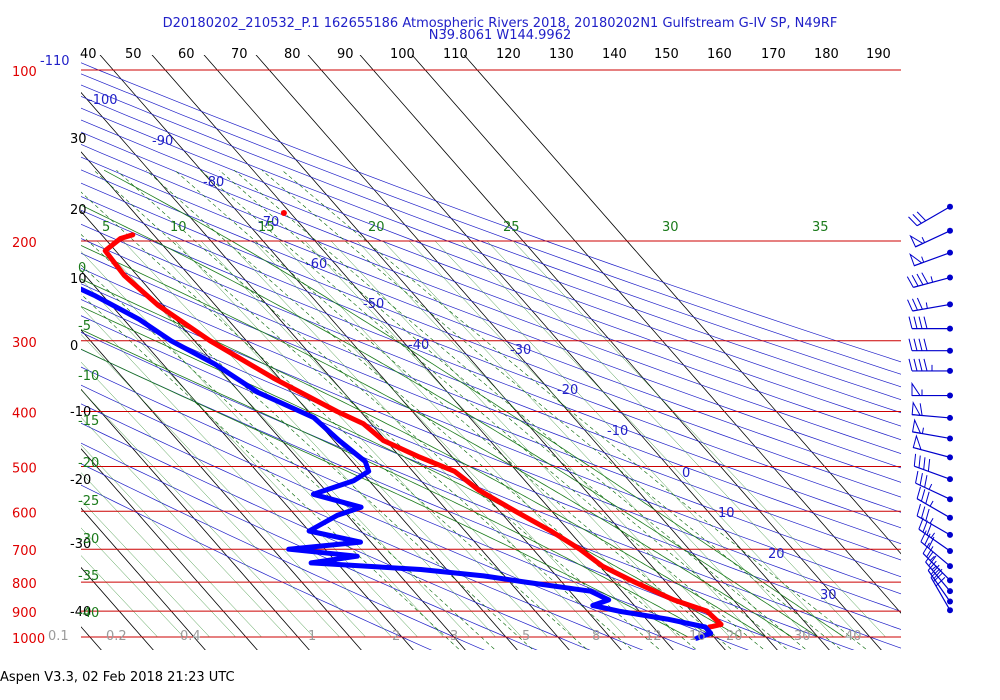  What do you see at coordinates (776, 554) in the screenshot?
I see `dry-adiabat-label: 20` at bounding box center [776, 554].